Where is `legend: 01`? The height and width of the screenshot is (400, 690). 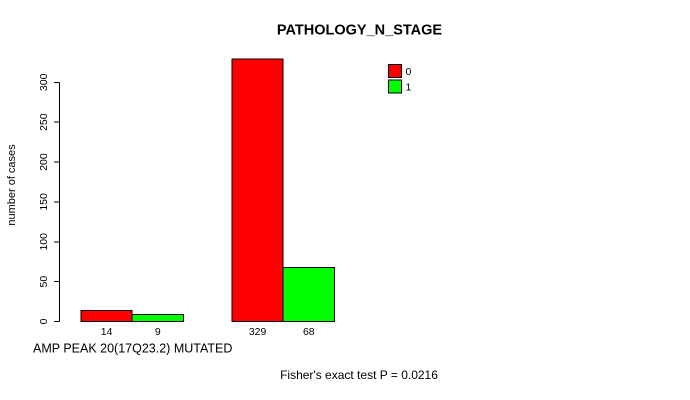
legend: 01 is located at coordinates (400, 79).